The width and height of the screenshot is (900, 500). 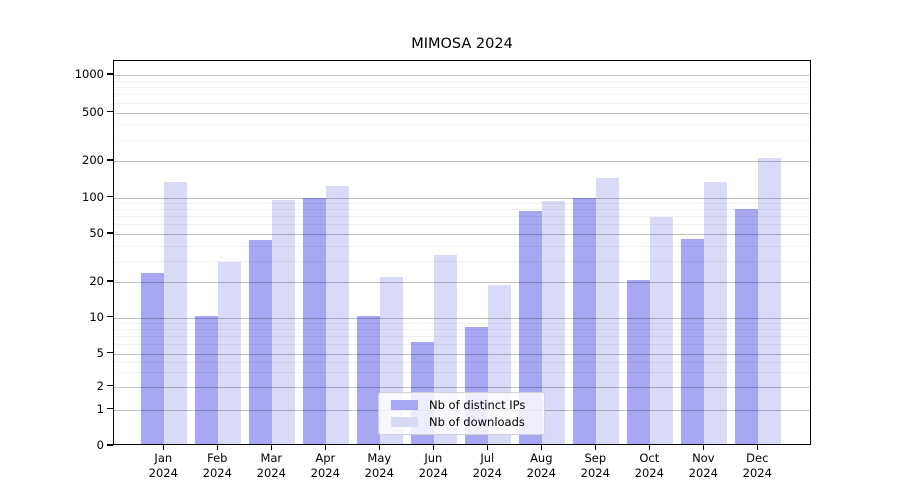 I want to click on y-tick-label-500: 500, so click(x=93, y=111).